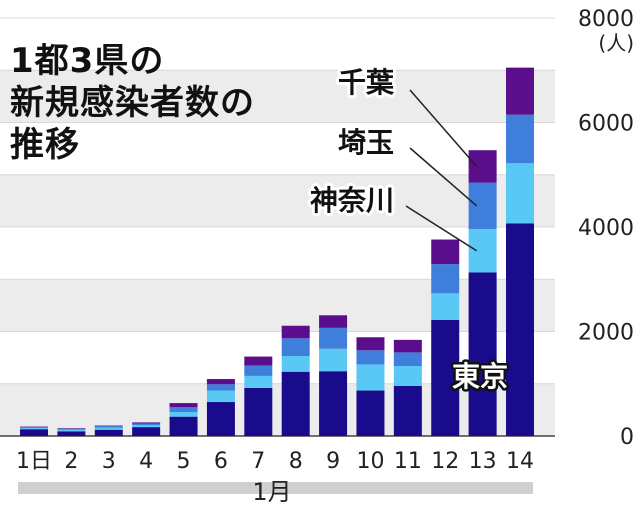 Image resolution: width=640 pixels, height=510 pixels. I want to click on x-tick-label: 11, so click(408, 461).